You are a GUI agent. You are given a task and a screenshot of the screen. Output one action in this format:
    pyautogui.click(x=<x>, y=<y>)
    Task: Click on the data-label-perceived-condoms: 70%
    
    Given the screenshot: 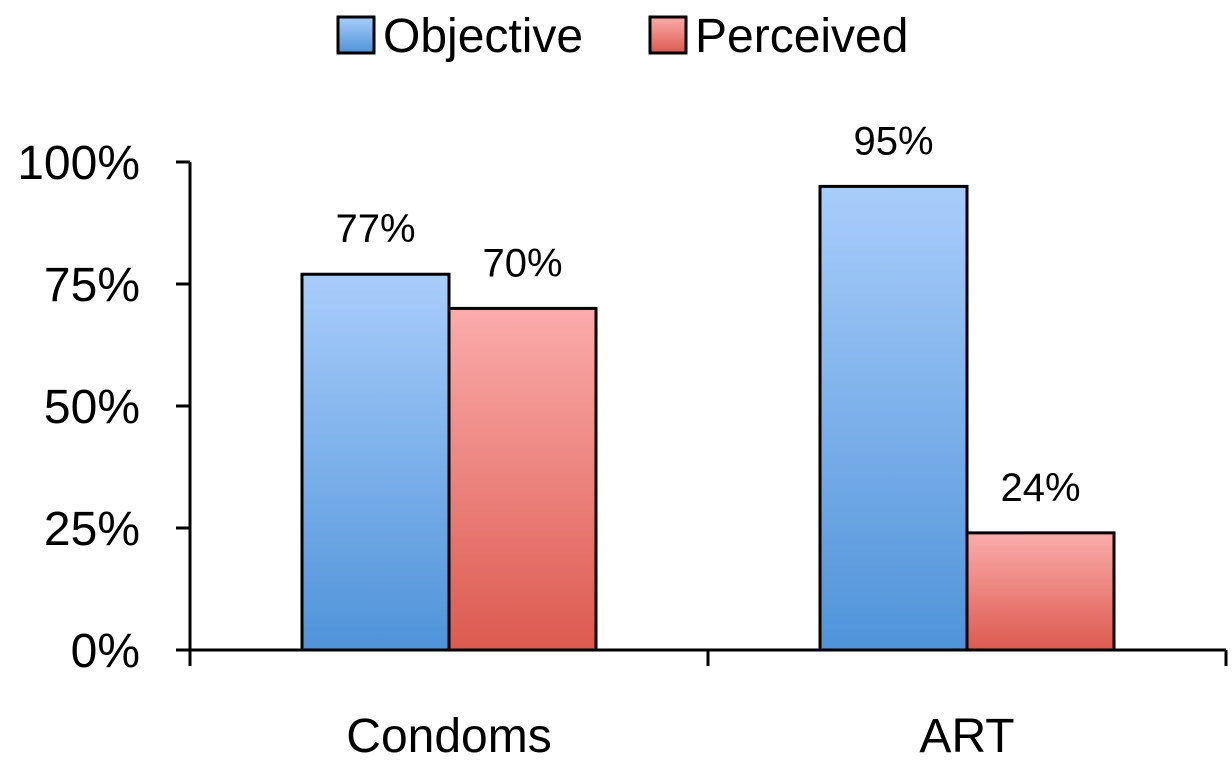 What is the action you would take?
    pyautogui.click(x=522, y=263)
    